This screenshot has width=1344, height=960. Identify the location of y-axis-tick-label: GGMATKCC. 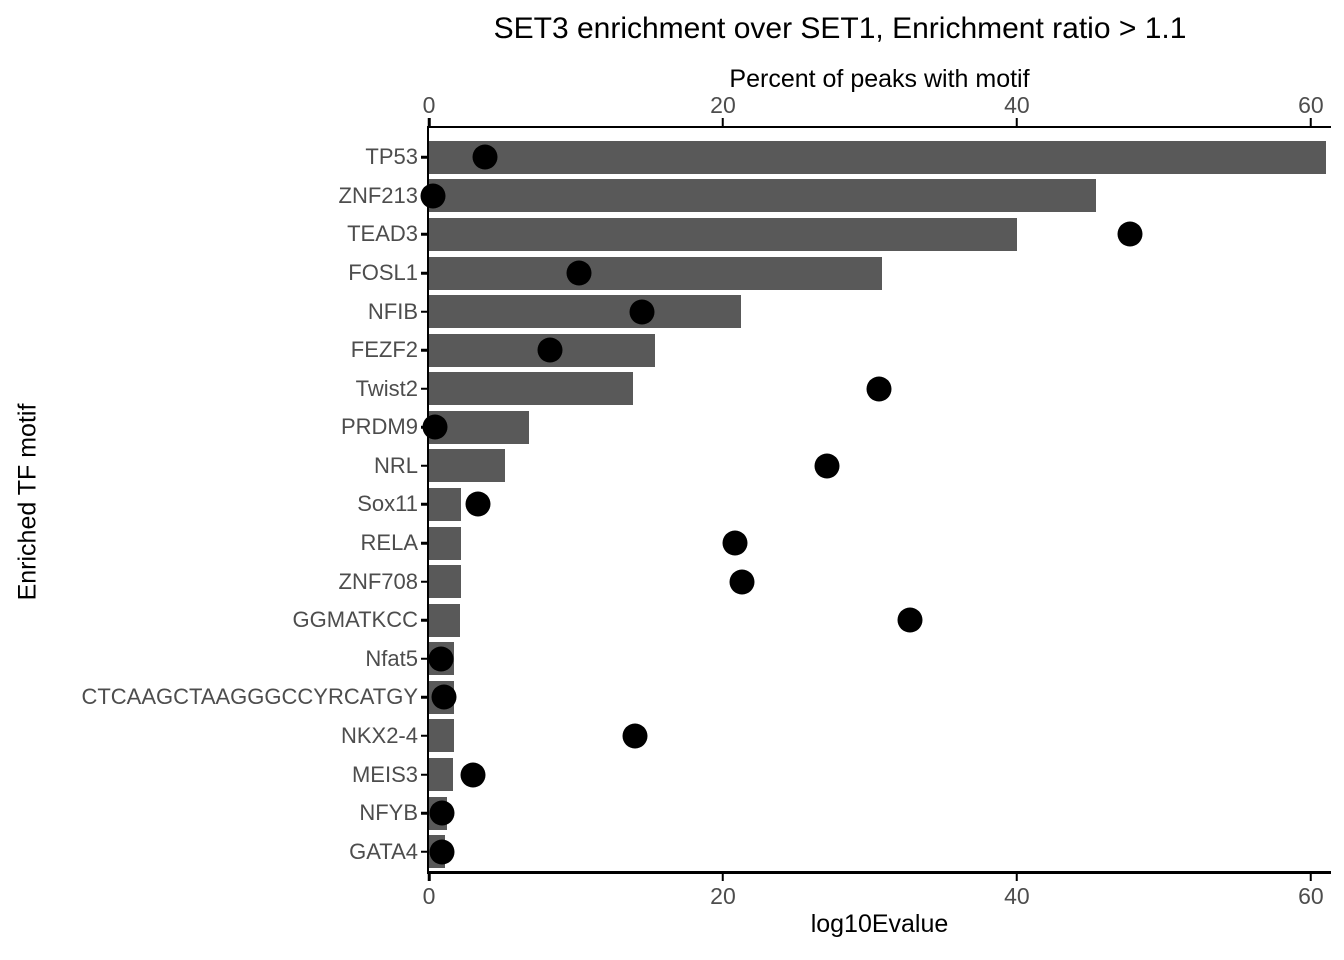
(355, 620).